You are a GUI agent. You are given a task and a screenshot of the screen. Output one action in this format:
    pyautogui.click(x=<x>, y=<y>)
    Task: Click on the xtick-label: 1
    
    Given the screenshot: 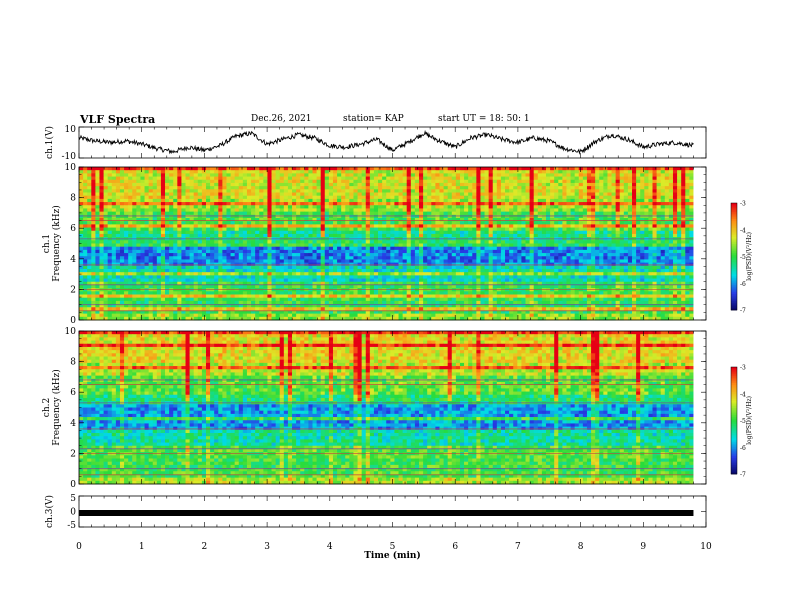 What is the action you would take?
    pyautogui.click(x=142, y=547)
    